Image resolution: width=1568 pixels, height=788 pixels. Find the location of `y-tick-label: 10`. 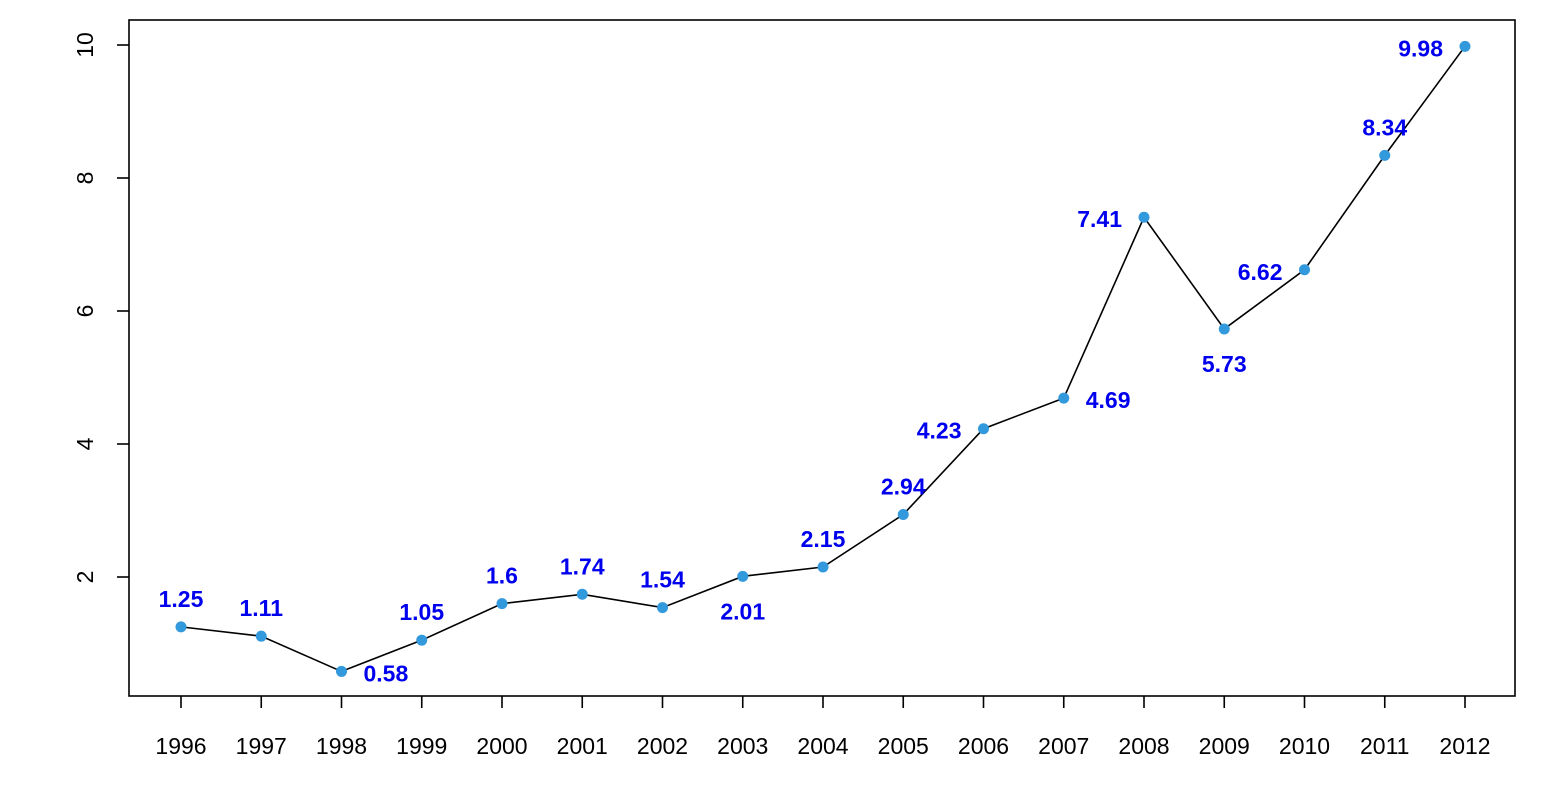

y-tick-label: 10 is located at coordinates (85, 45).